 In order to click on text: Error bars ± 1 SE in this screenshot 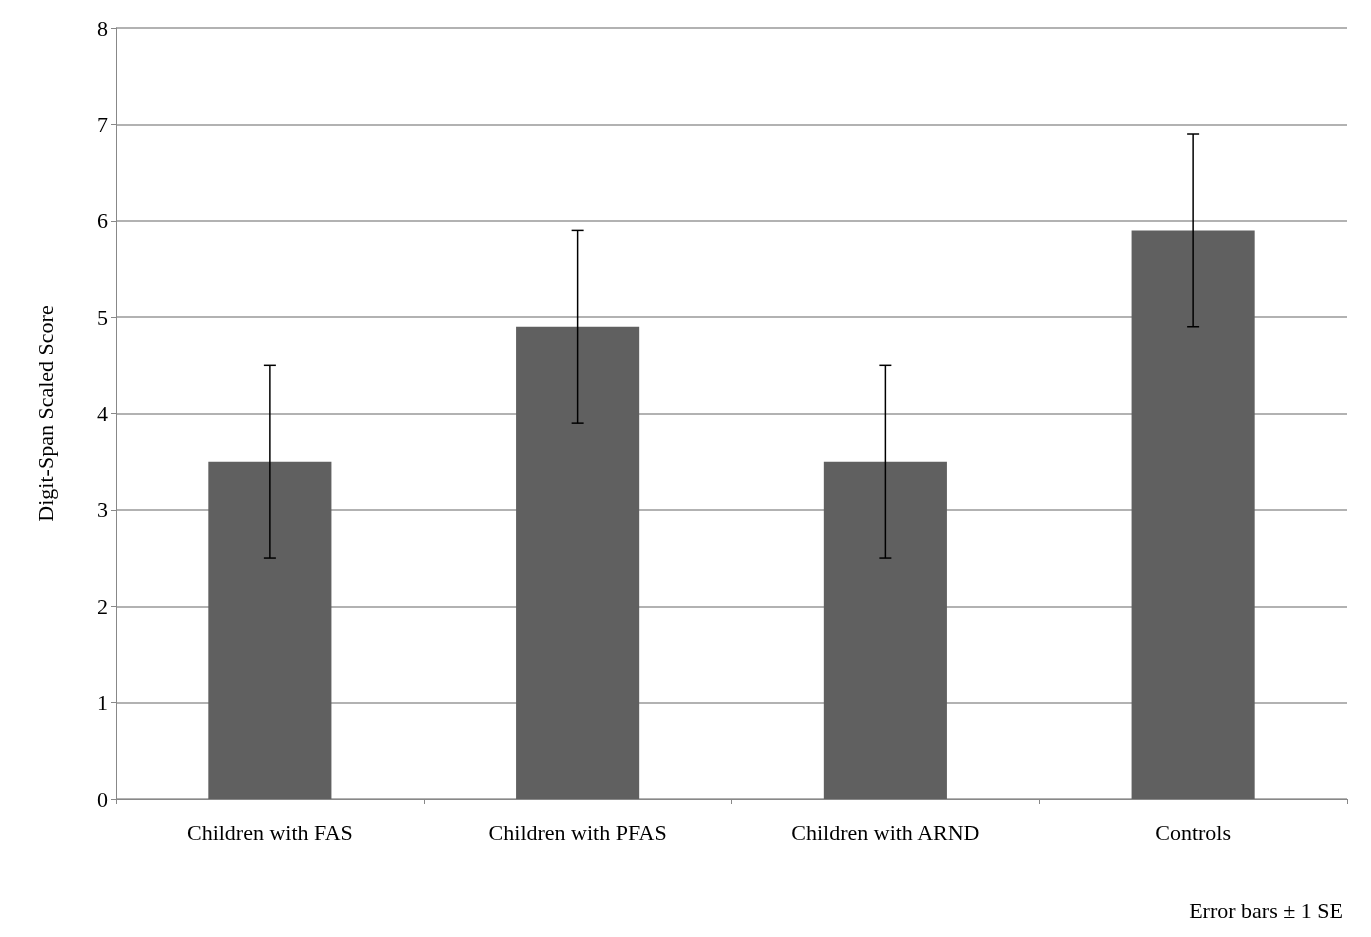, I will do `click(1266, 910)`.